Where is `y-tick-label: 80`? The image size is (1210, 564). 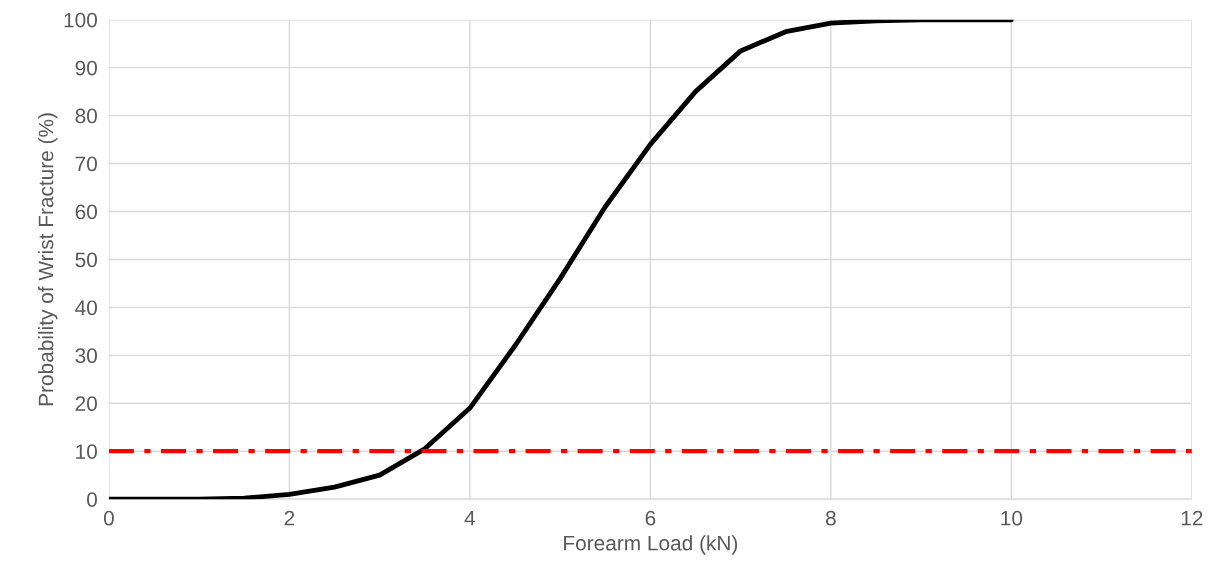 y-tick-label: 80 is located at coordinates (86, 116).